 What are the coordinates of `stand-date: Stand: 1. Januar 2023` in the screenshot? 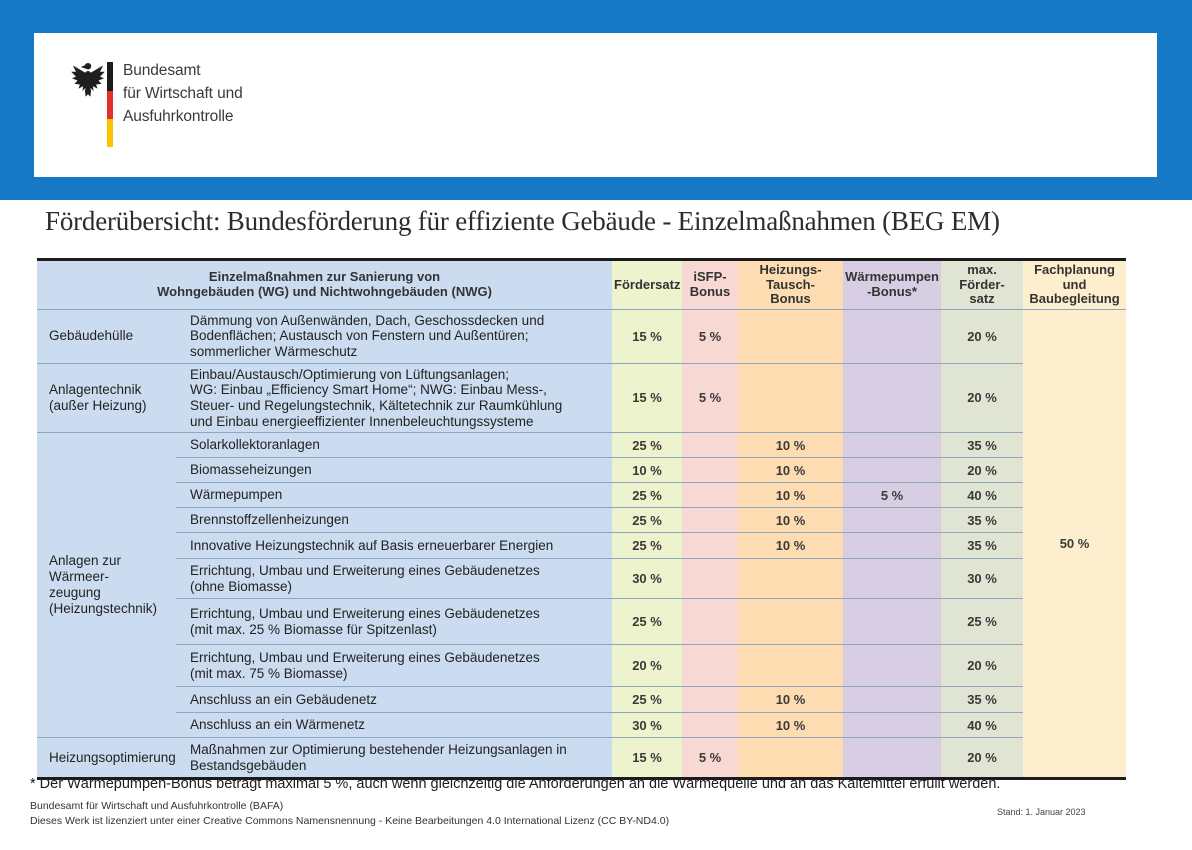 It's located at (1041, 812).